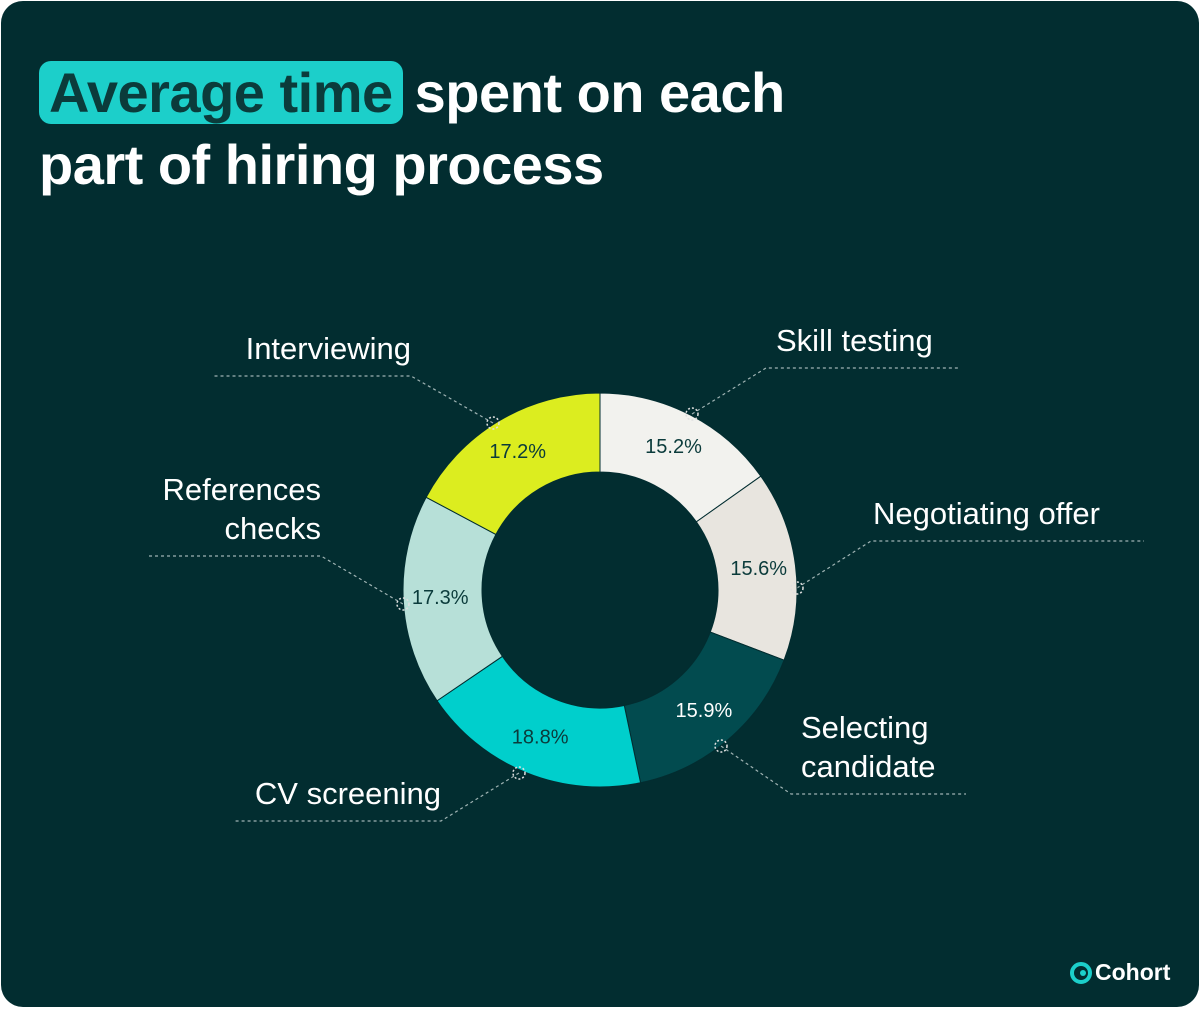 The width and height of the screenshot is (1200, 1009). I want to click on title-highlight: Average time, so click(221, 92).